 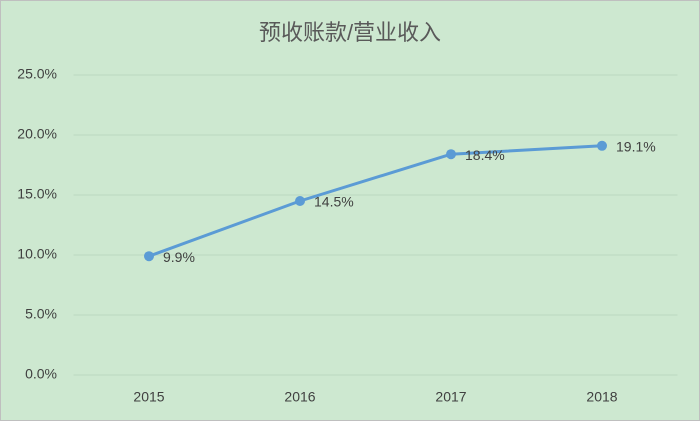 What do you see at coordinates (148, 397) in the screenshot?
I see `x-tick-label: 2015` at bounding box center [148, 397].